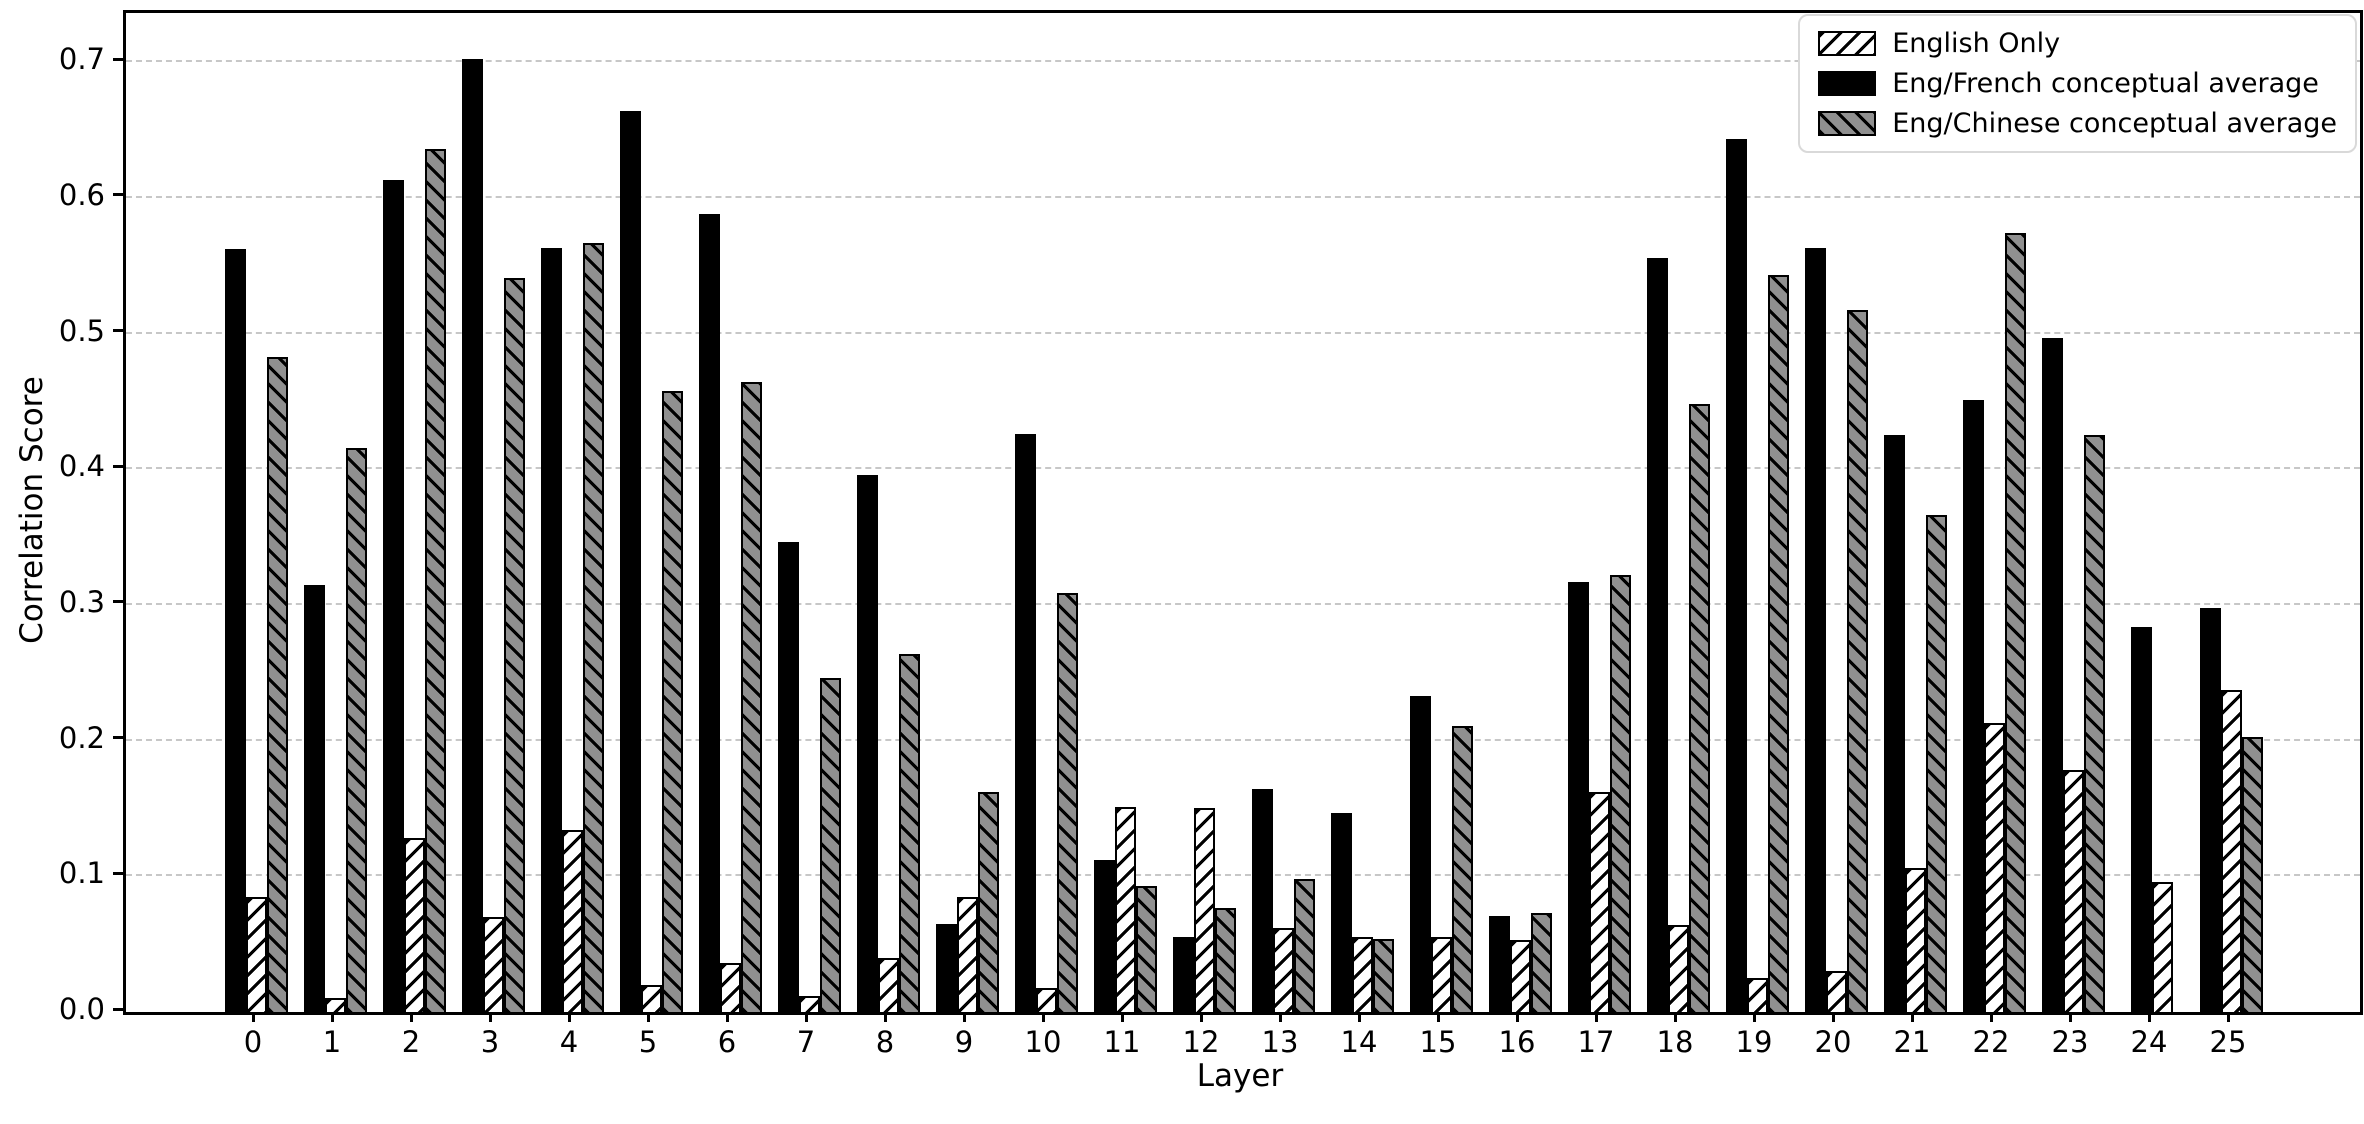  What do you see at coordinates (81, 194) in the screenshot?
I see `y-tick-label: 0.6` at bounding box center [81, 194].